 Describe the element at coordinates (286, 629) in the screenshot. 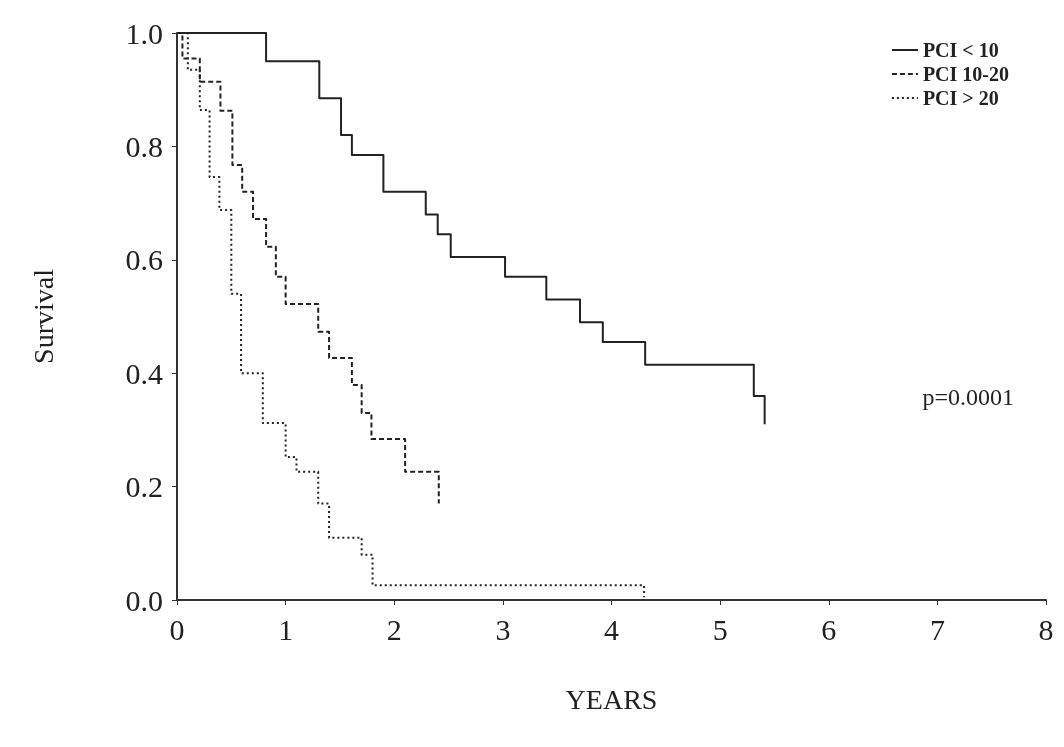

I see `x-tick-label: 1` at that location.